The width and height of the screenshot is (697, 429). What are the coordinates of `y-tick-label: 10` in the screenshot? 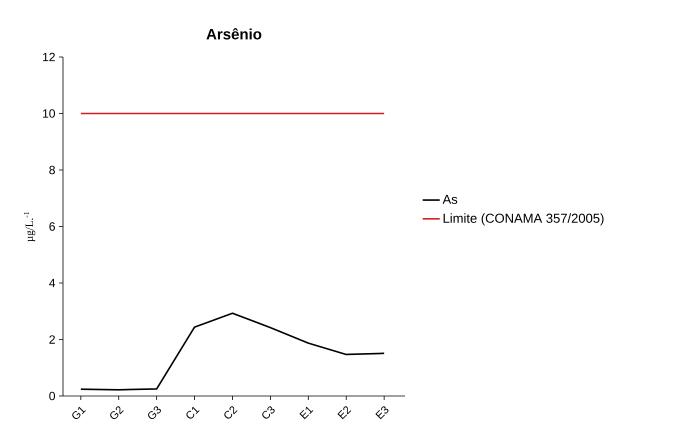 It's located at (49, 113).